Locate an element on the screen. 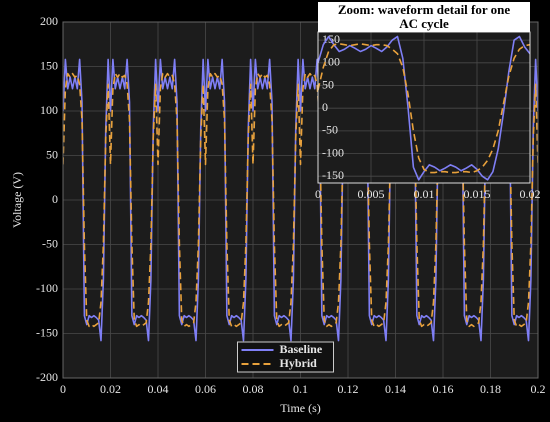 This screenshot has width=550, height=422. legend-box is located at coordinates (285, 357).